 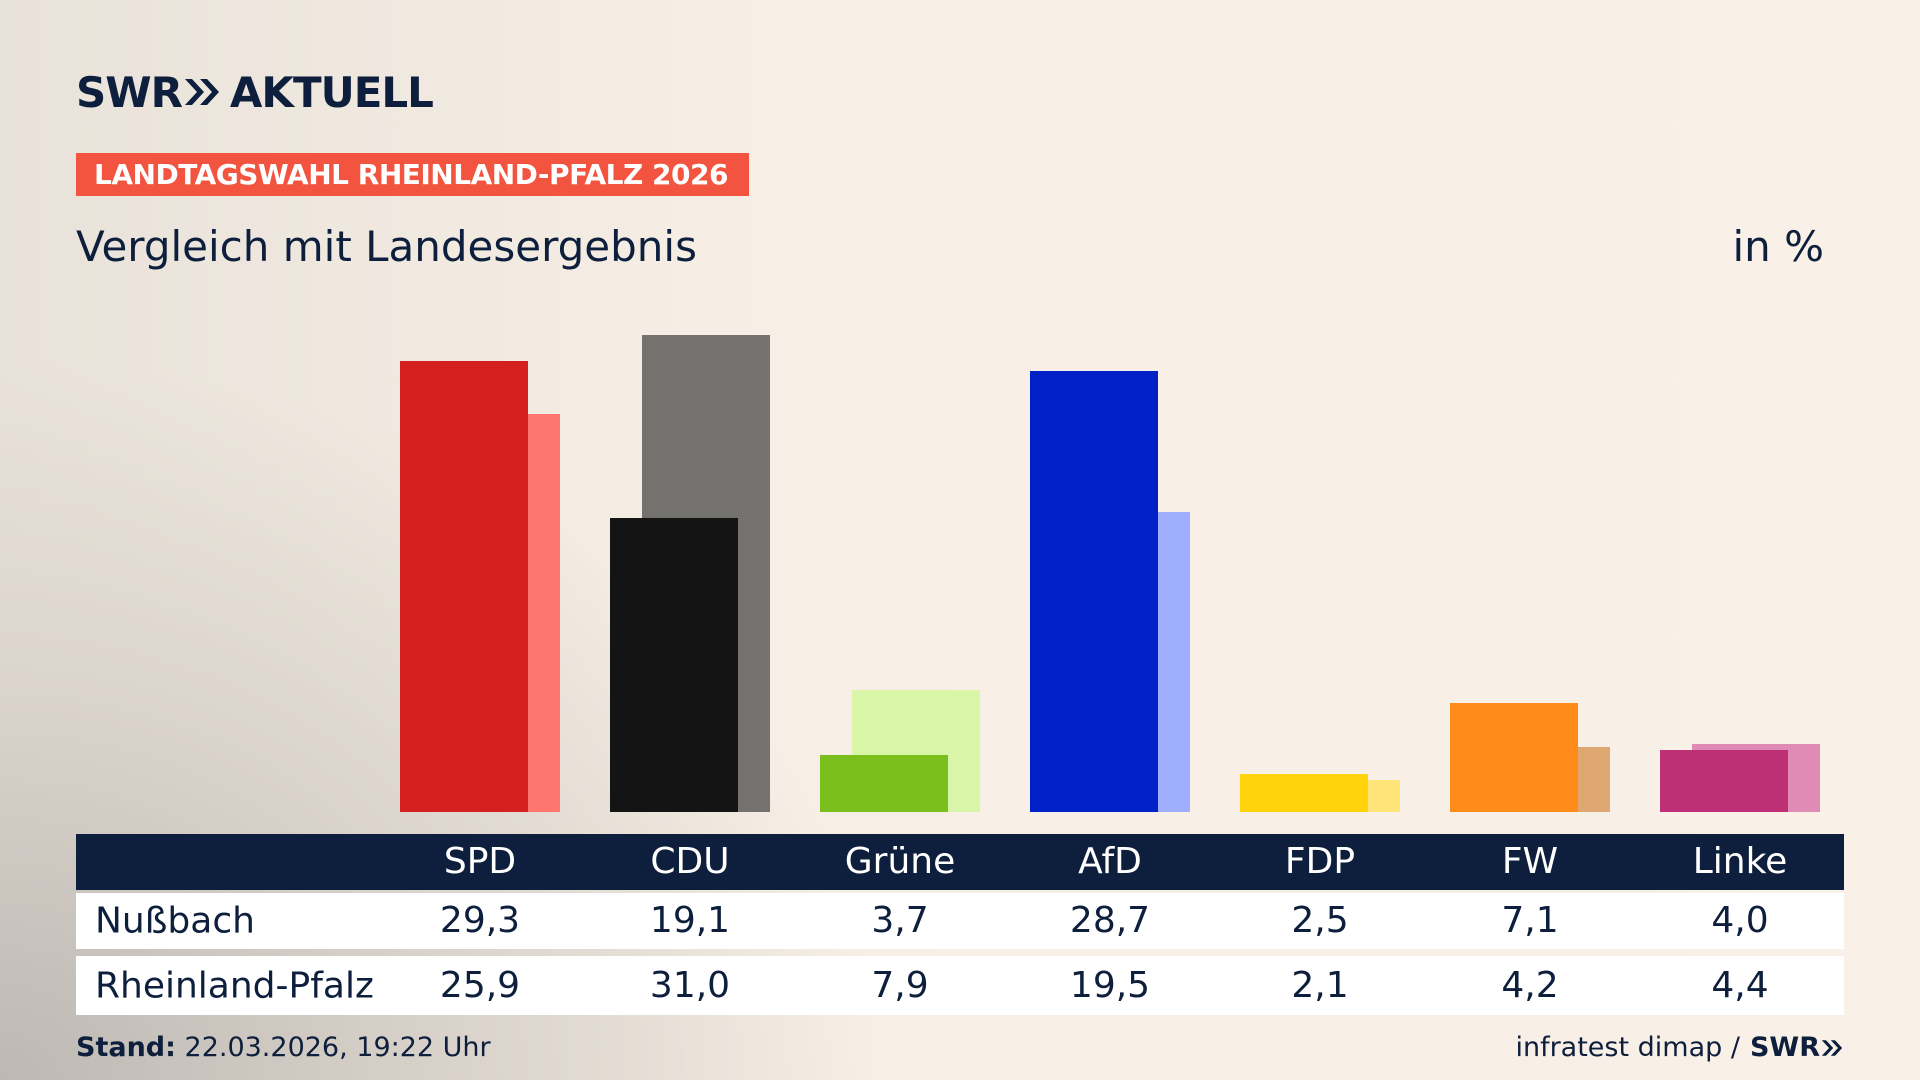 What do you see at coordinates (480, 985) in the screenshot?
I see `value-label: 25,9` at bounding box center [480, 985].